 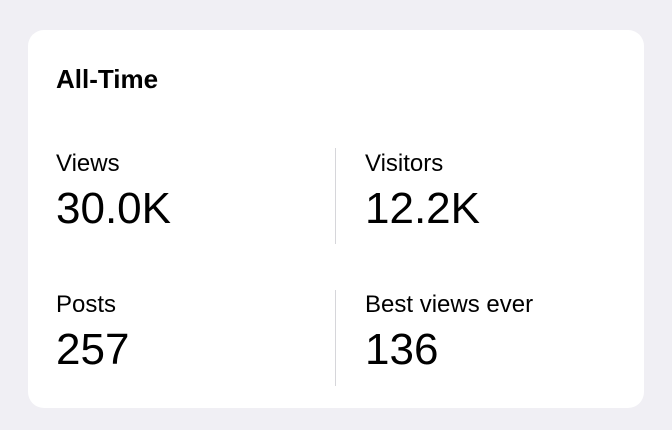 What do you see at coordinates (191, 333) in the screenshot?
I see `stat: Posts 257` at bounding box center [191, 333].